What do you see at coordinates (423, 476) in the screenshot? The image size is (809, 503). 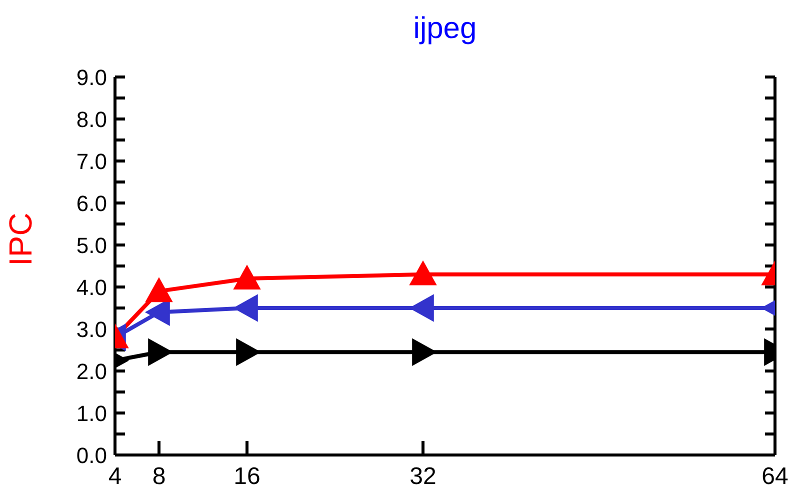 I see `x-tick-label: 32` at bounding box center [423, 476].